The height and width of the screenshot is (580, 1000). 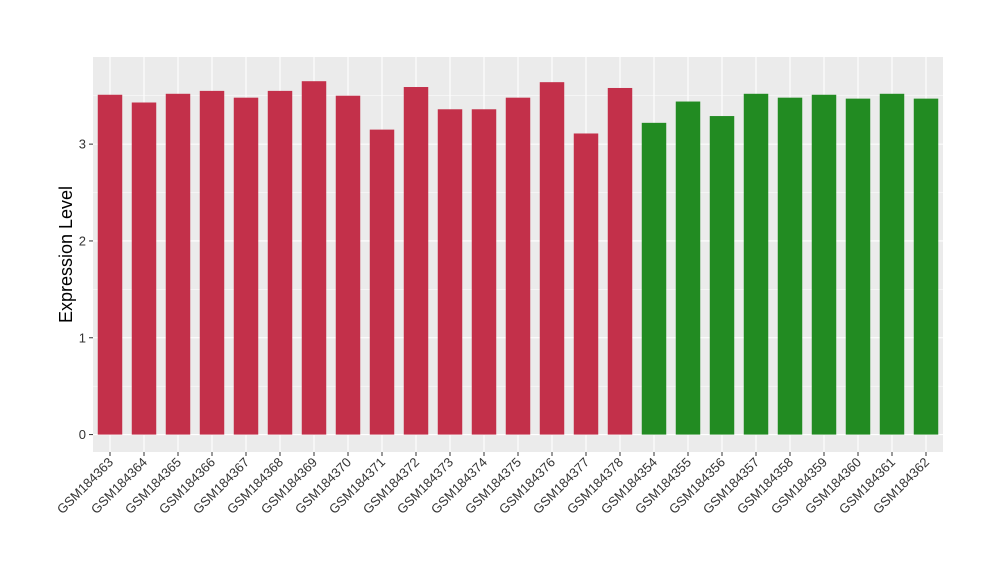 I want to click on bar-gsm184359, so click(x=824, y=264).